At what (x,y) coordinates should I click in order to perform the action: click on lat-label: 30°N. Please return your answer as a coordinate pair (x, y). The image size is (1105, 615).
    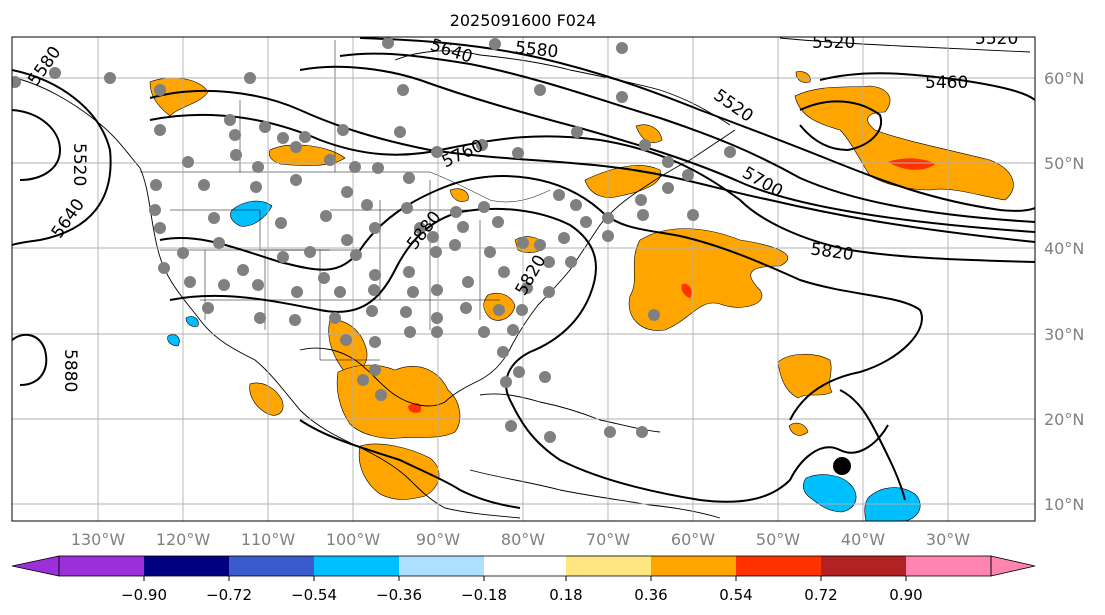
    Looking at the image, I should click on (1064, 334).